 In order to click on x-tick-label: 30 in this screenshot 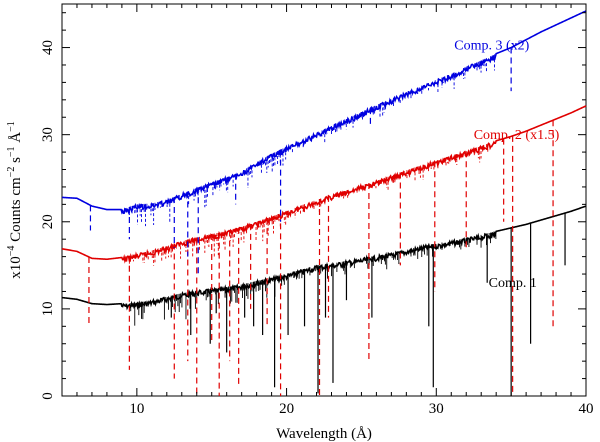, I will do `click(436, 409)`.